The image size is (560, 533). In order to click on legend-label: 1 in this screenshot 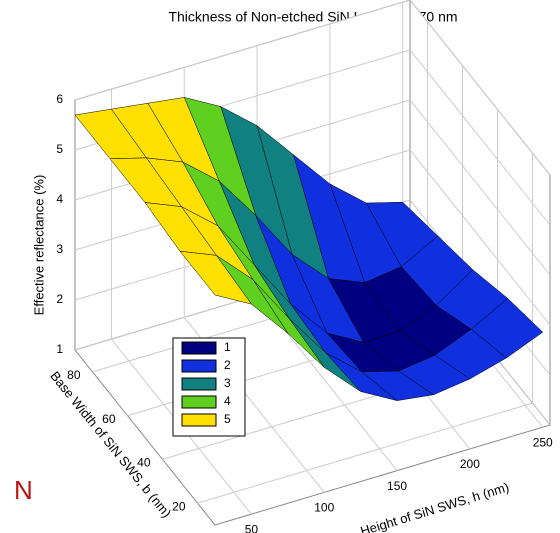, I will do `click(227, 347)`.